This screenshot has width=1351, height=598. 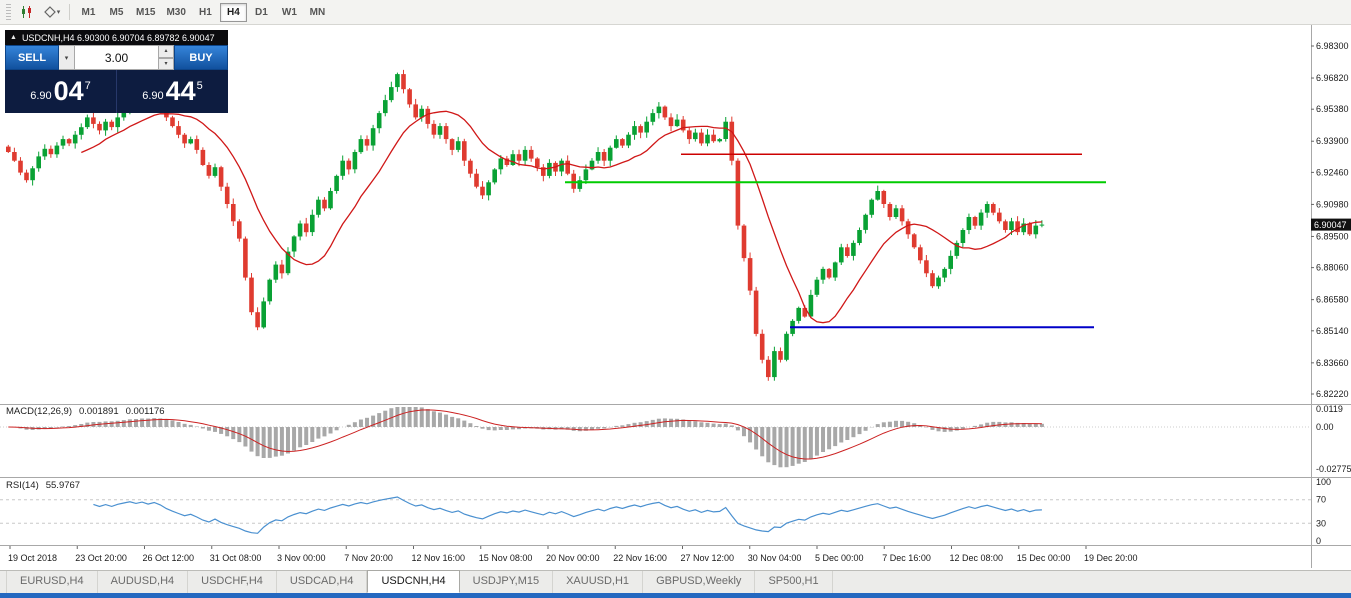 What do you see at coordinates (1332, 331) in the screenshot?
I see `svg-text: 6.85140` at bounding box center [1332, 331].